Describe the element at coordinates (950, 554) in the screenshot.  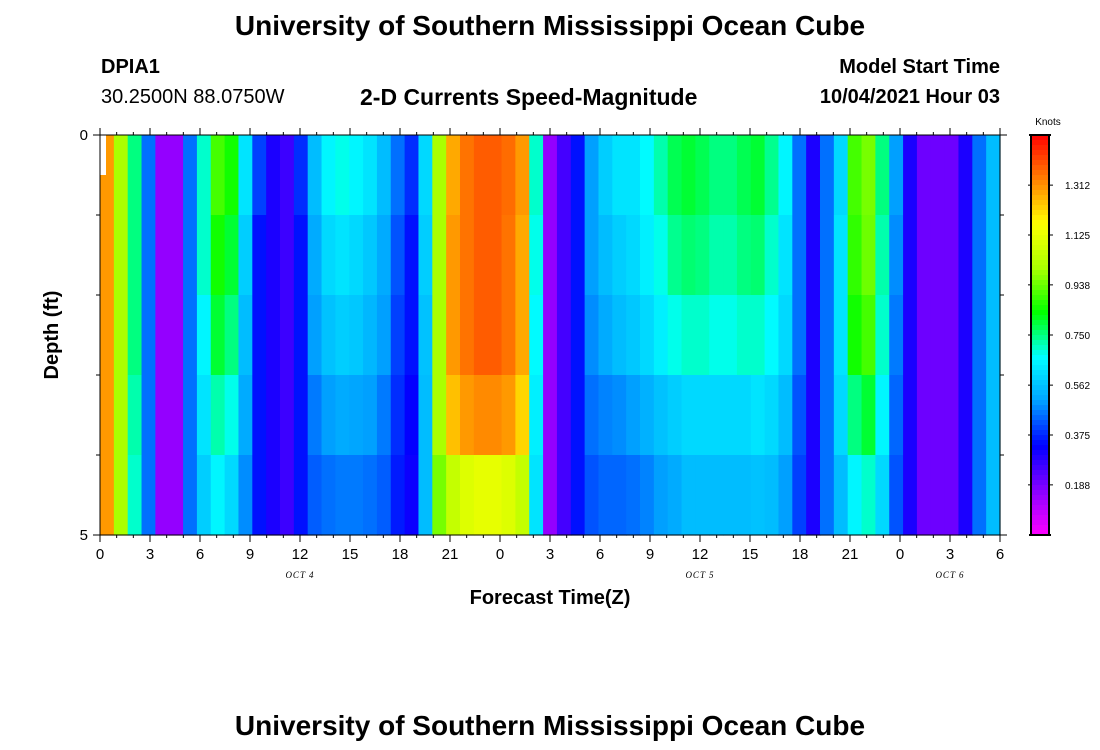
I see `x-tick-label: 3` at that location.